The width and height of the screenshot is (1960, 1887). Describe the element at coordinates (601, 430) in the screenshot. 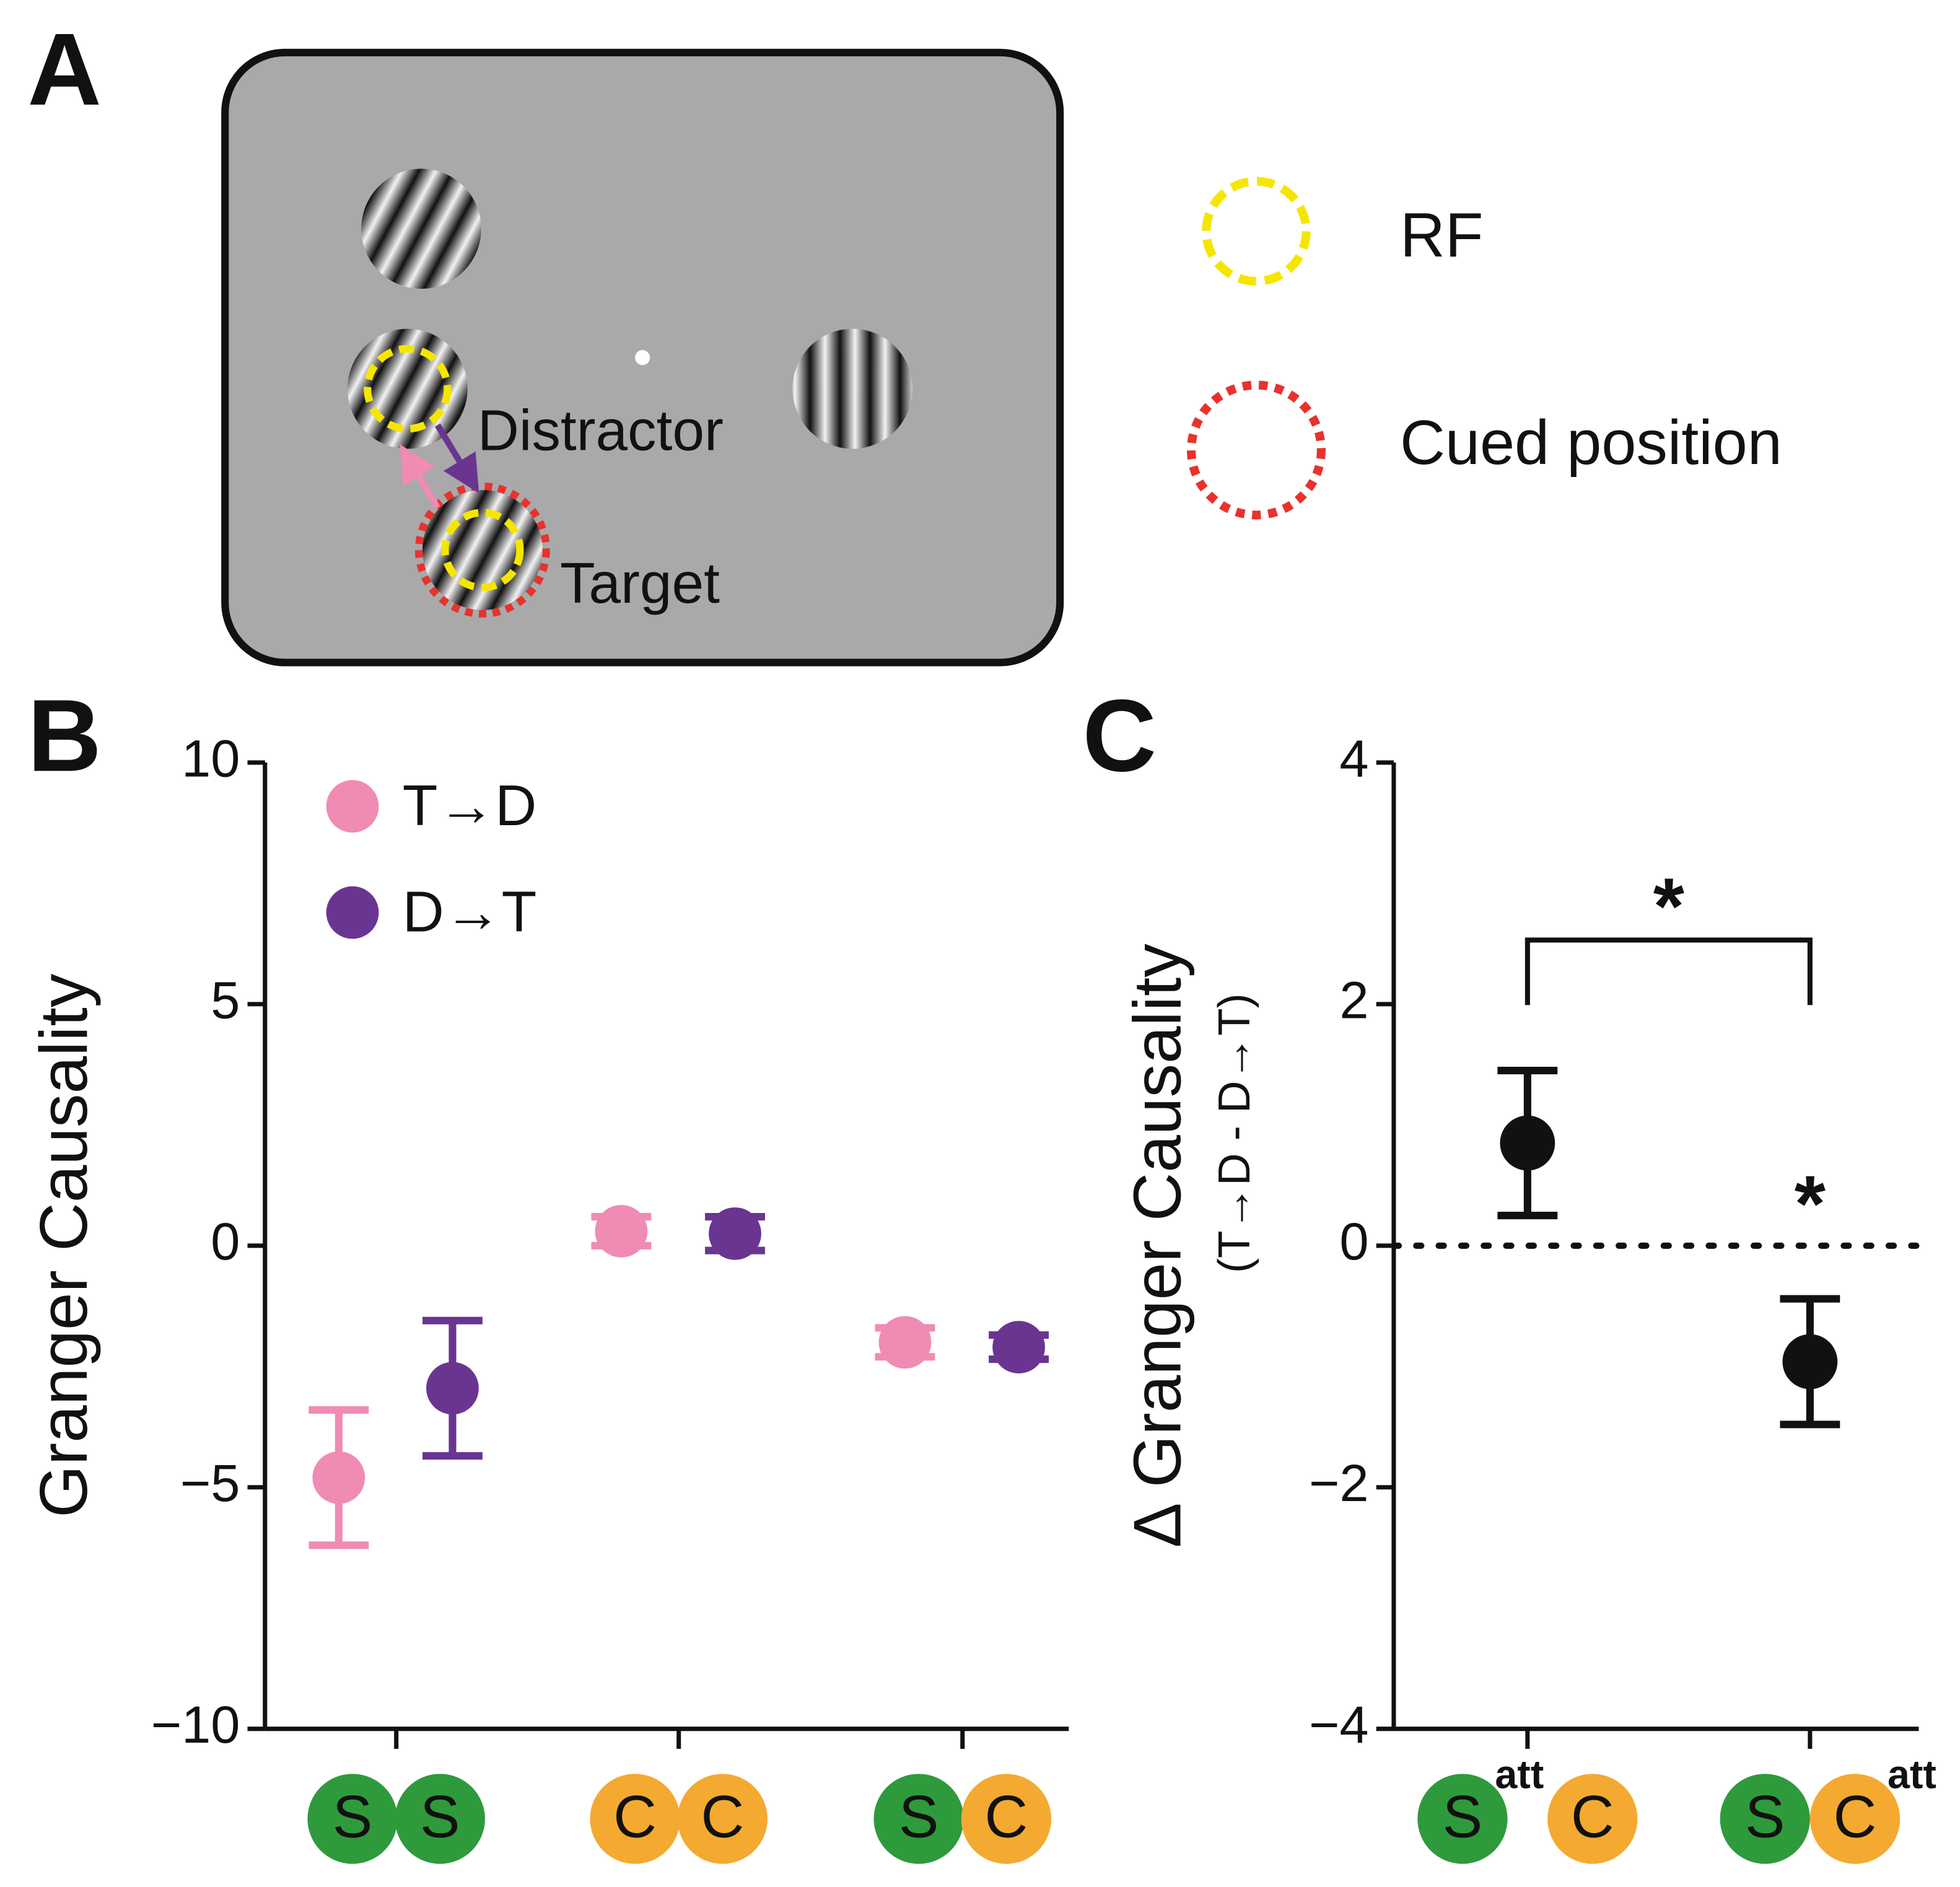

I see `distractor-label: Distractor` at that location.